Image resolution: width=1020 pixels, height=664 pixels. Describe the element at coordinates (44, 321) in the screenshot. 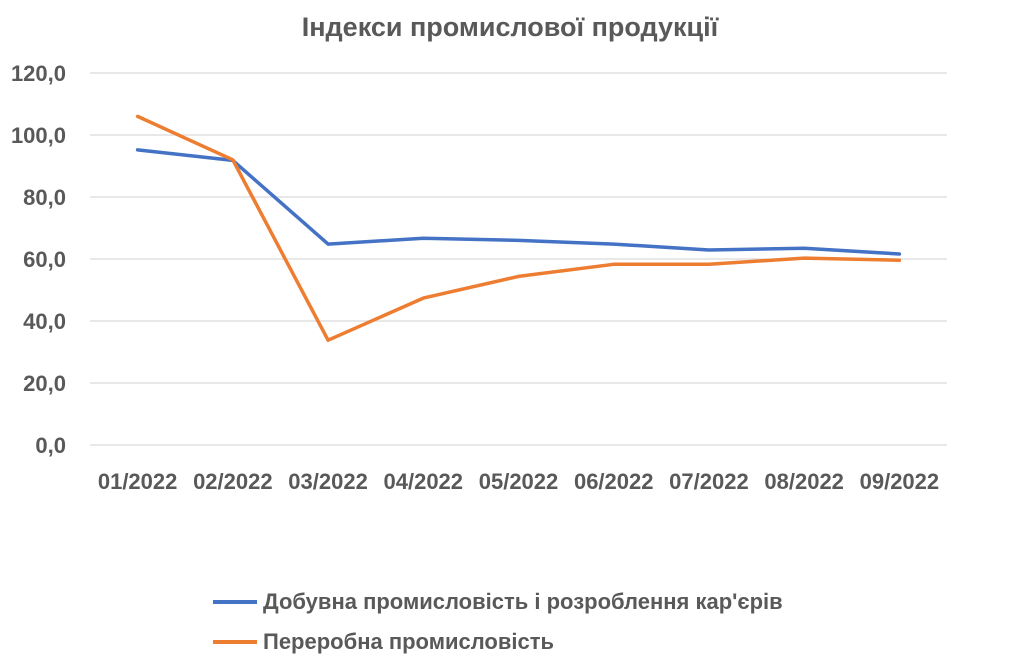

I see `y-tick-label: 40,0` at that location.